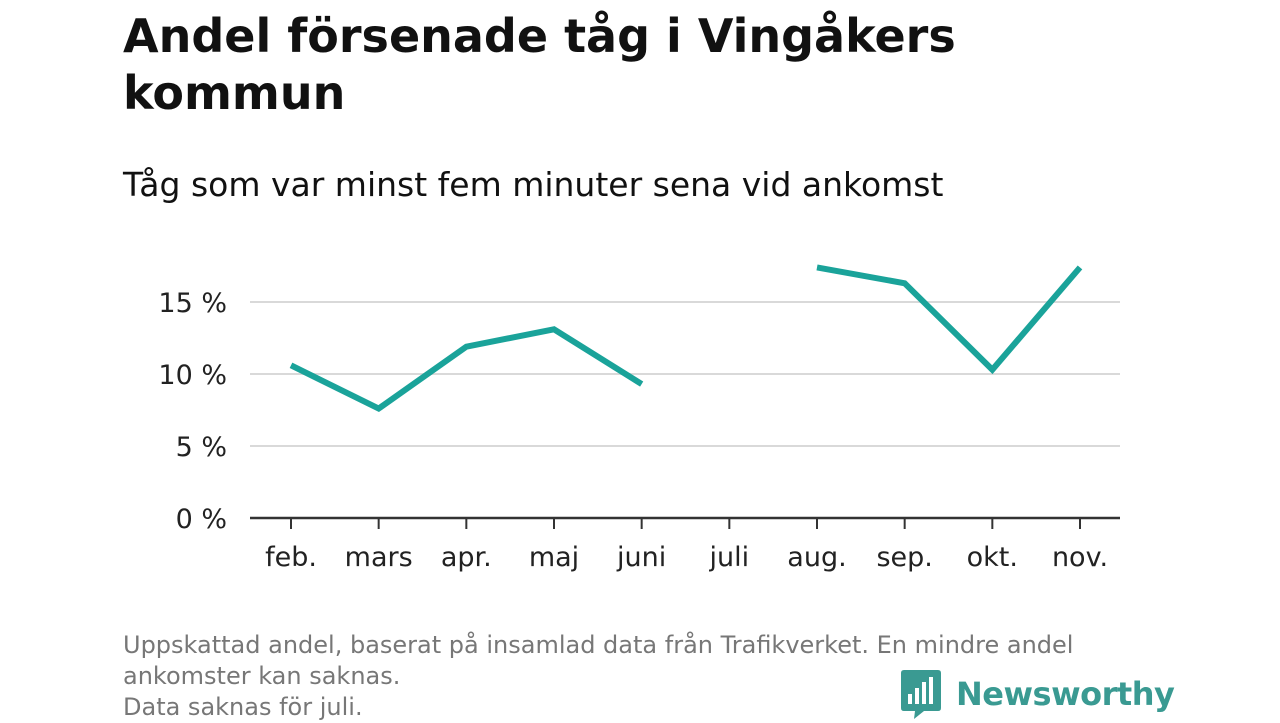 The image size is (1280, 723). What do you see at coordinates (466, 557) in the screenshot?
I see `x-tick-label: apr.` at bounding box center [466, 557].